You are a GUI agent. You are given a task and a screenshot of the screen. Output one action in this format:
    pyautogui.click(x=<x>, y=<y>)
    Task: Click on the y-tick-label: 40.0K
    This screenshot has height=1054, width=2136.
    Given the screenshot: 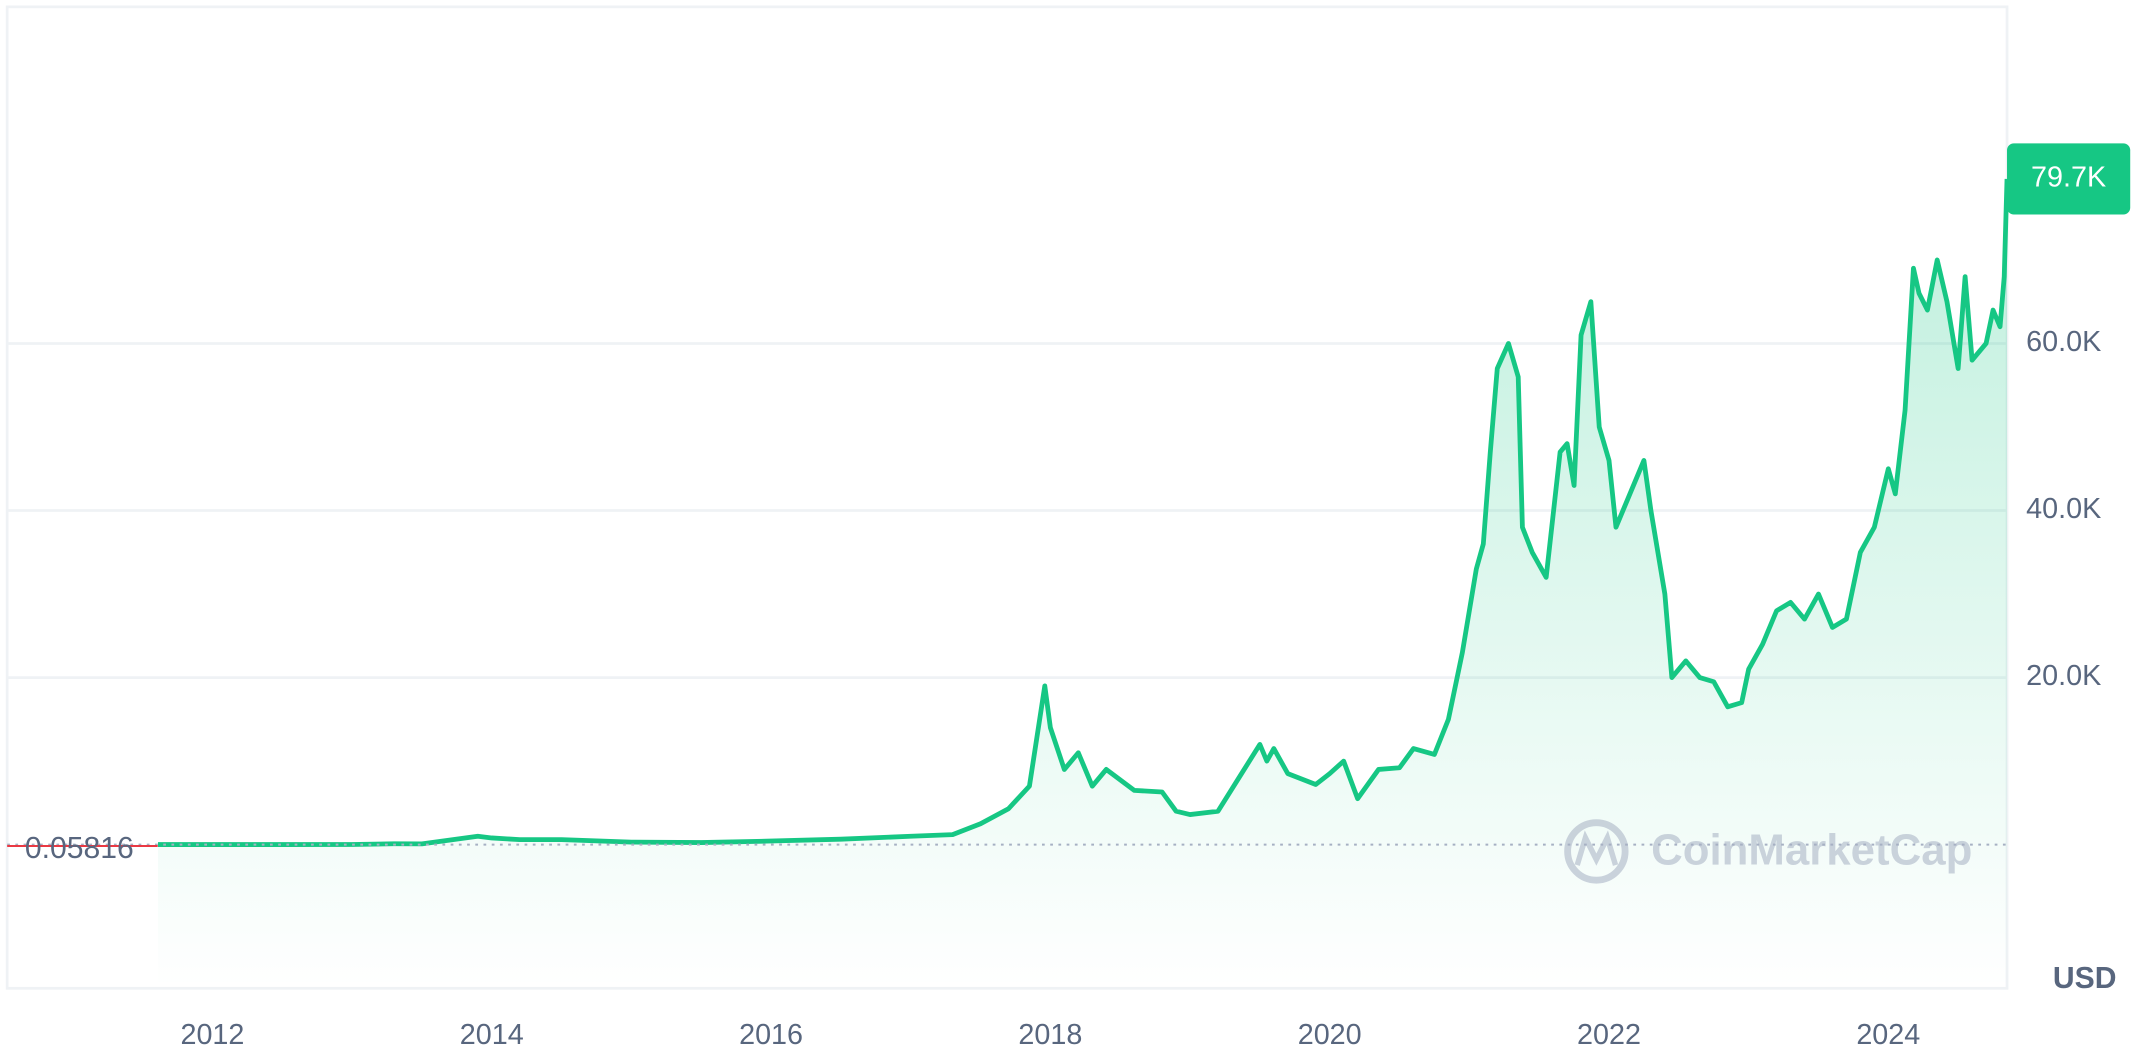 What is the action you would take?
    pyautogui.click(x=2063, y=509)
    